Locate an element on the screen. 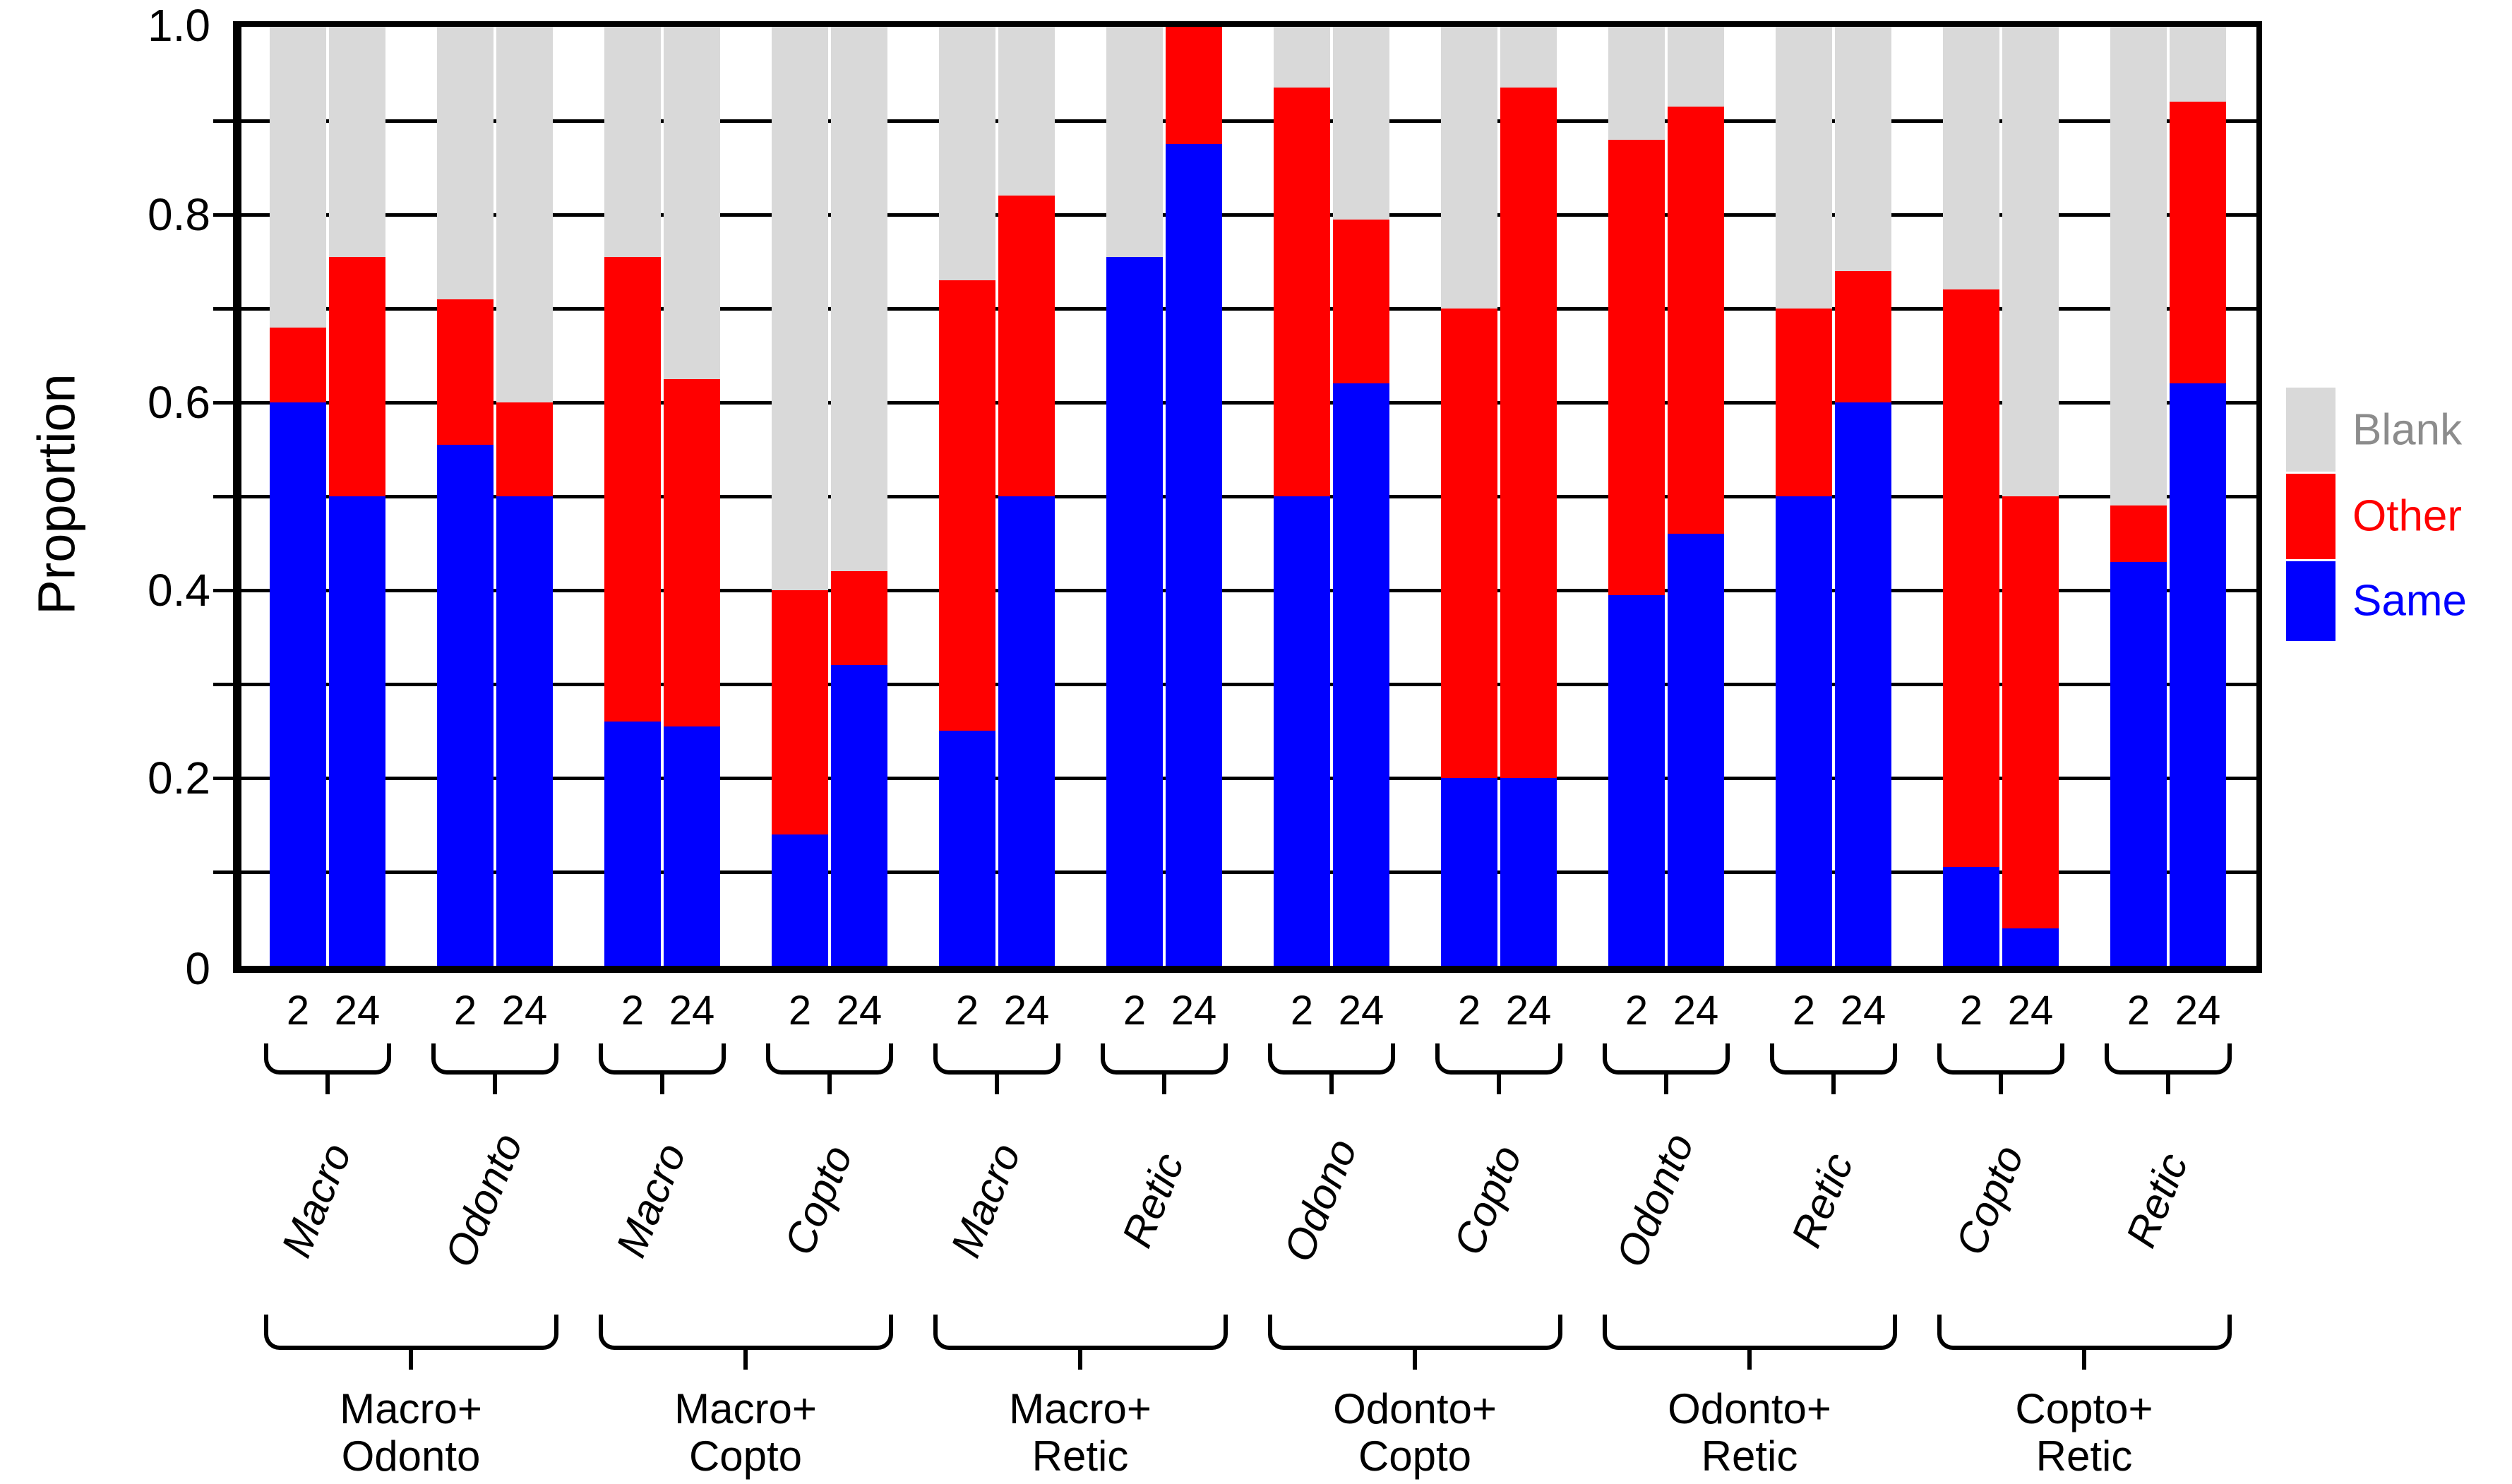 Image resolution: width=2512 pixels, height=1484 pixels. species-label-Odono: Odono is located at coordinates (1320, 1201).